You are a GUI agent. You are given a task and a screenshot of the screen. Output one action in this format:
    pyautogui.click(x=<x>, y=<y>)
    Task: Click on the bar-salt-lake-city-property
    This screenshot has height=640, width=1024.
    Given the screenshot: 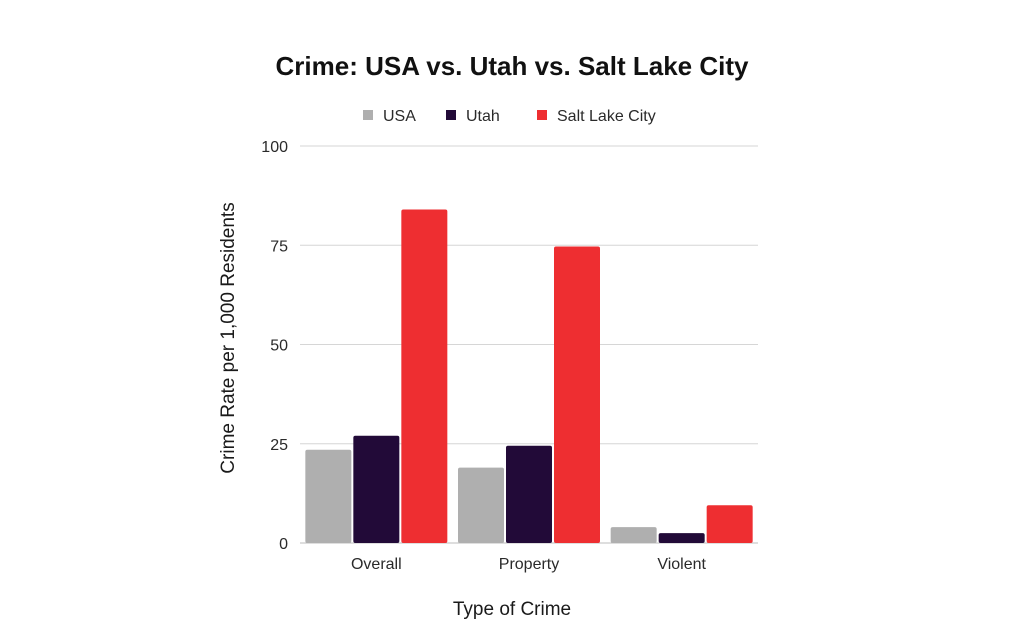 What is the action you would take?
    pyautogui.click(x=577, y=395)
    